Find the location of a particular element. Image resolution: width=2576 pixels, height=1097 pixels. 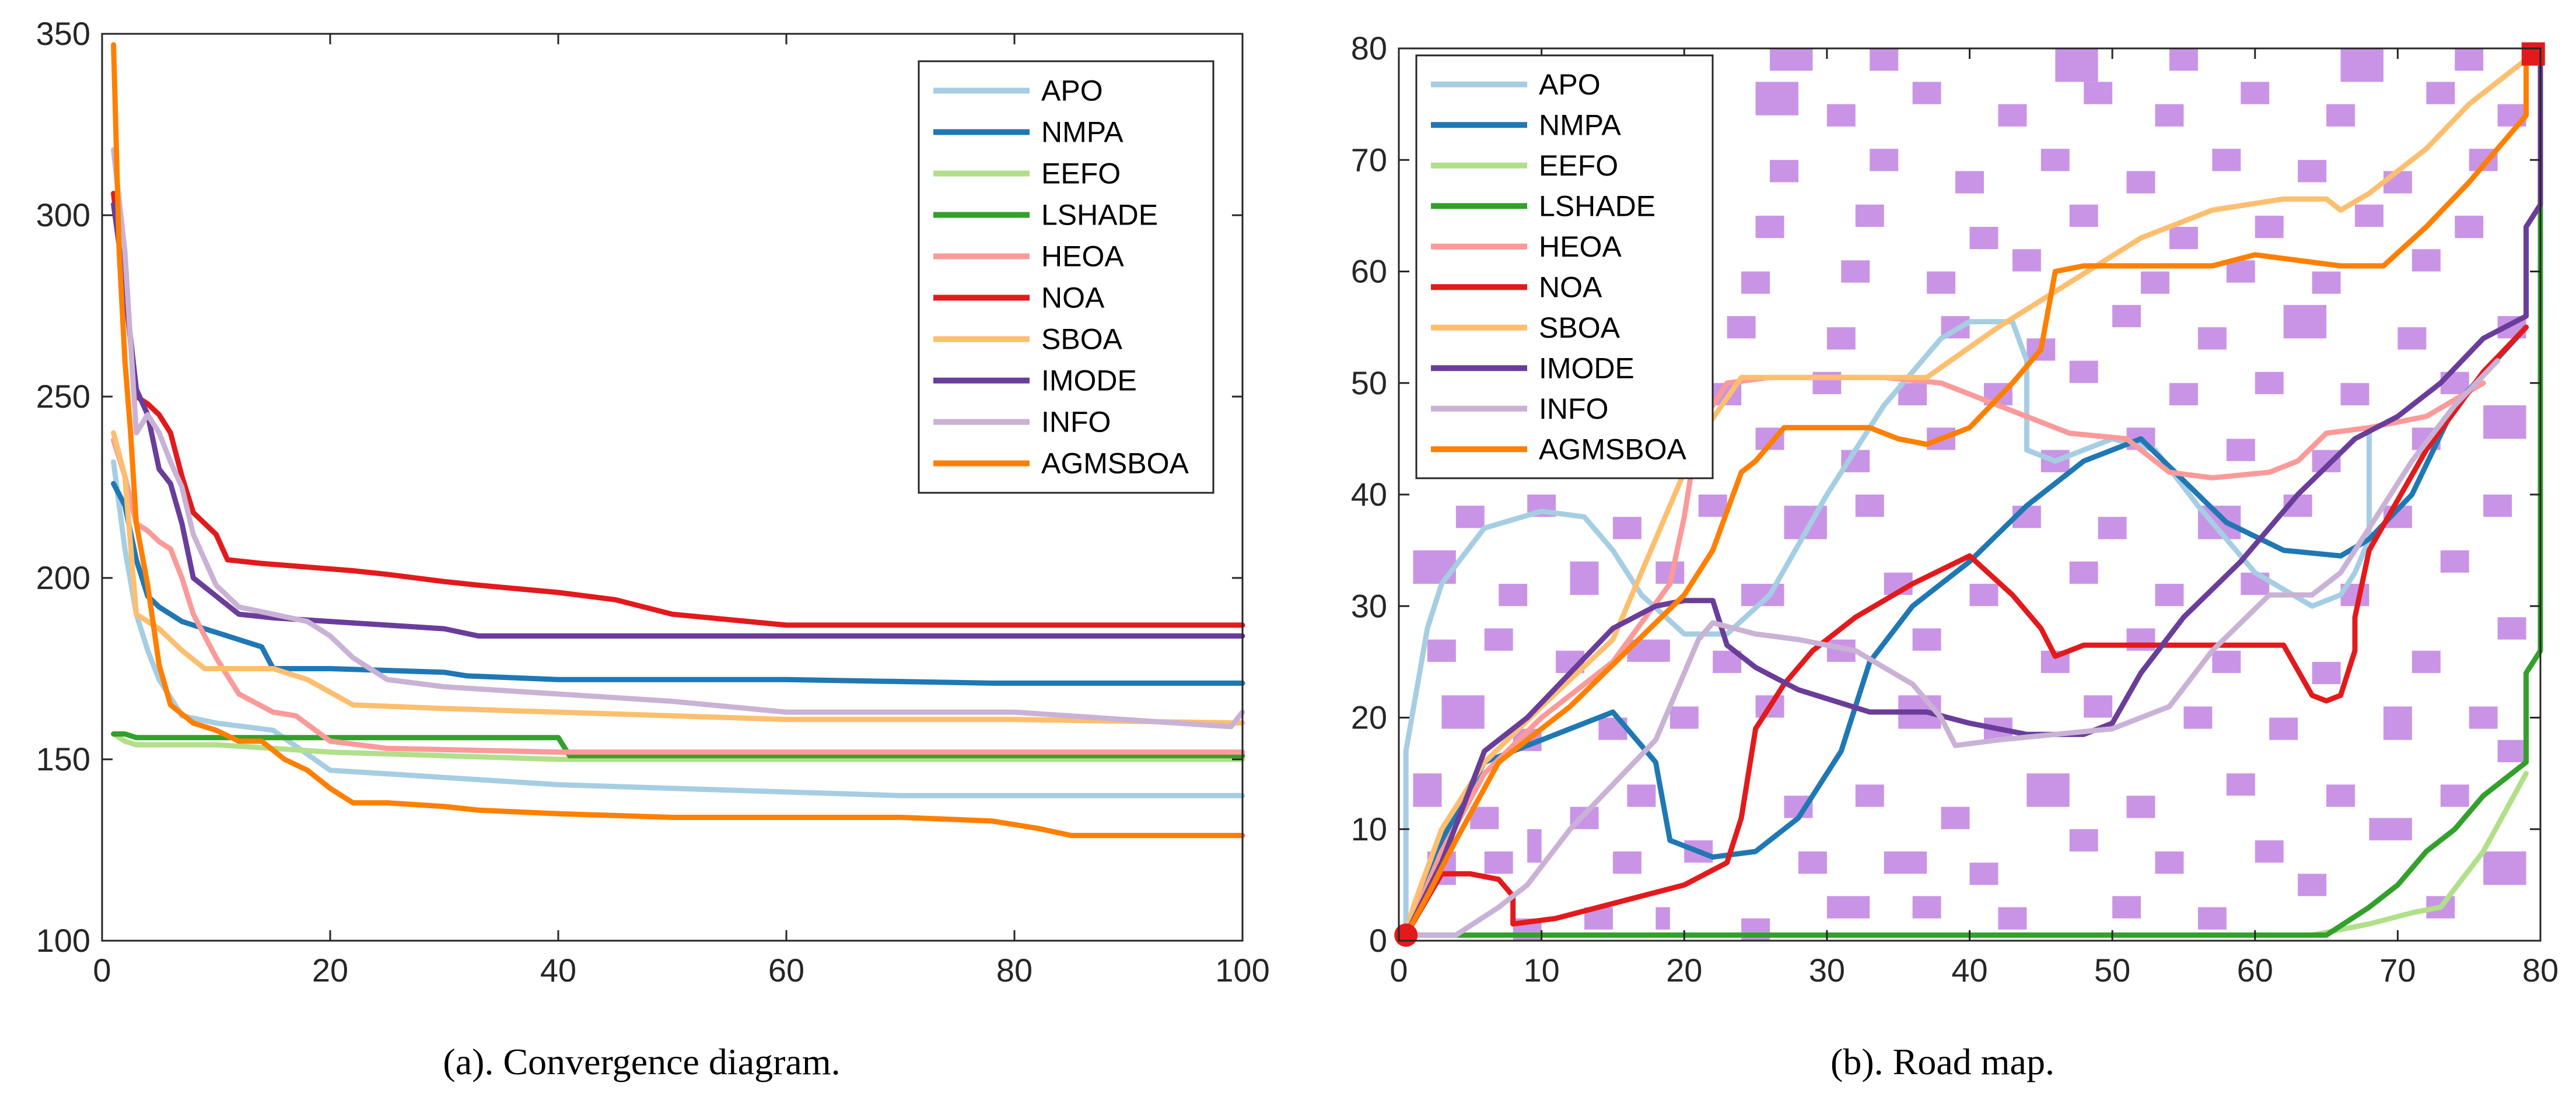

x-tick-label: 60 is located at coordinates (2255, 971).